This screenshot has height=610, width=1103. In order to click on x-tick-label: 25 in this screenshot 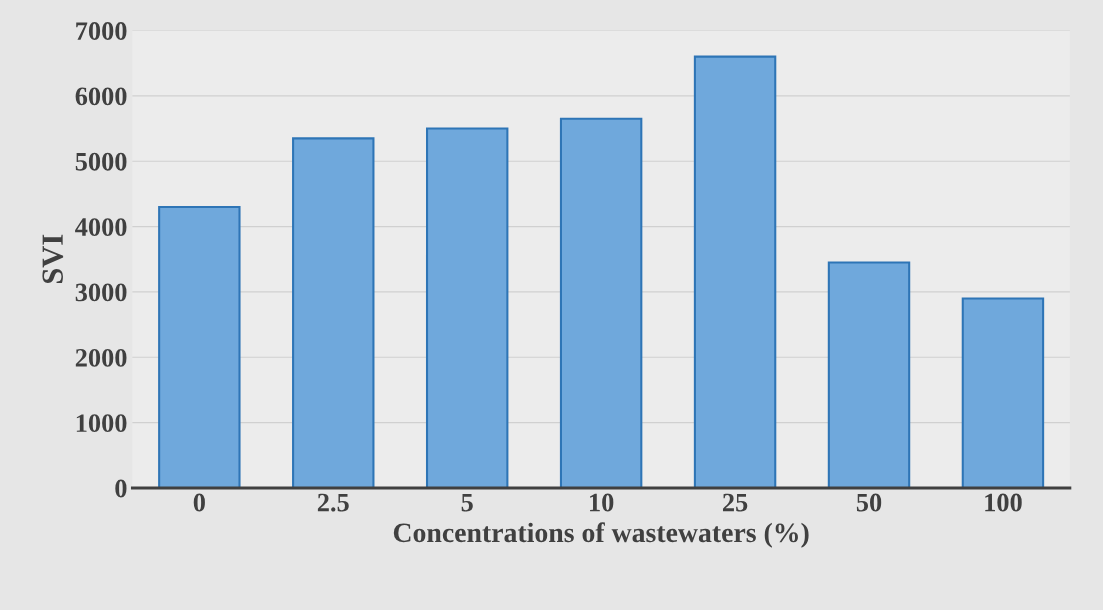, I will do `click(735, 502)`.